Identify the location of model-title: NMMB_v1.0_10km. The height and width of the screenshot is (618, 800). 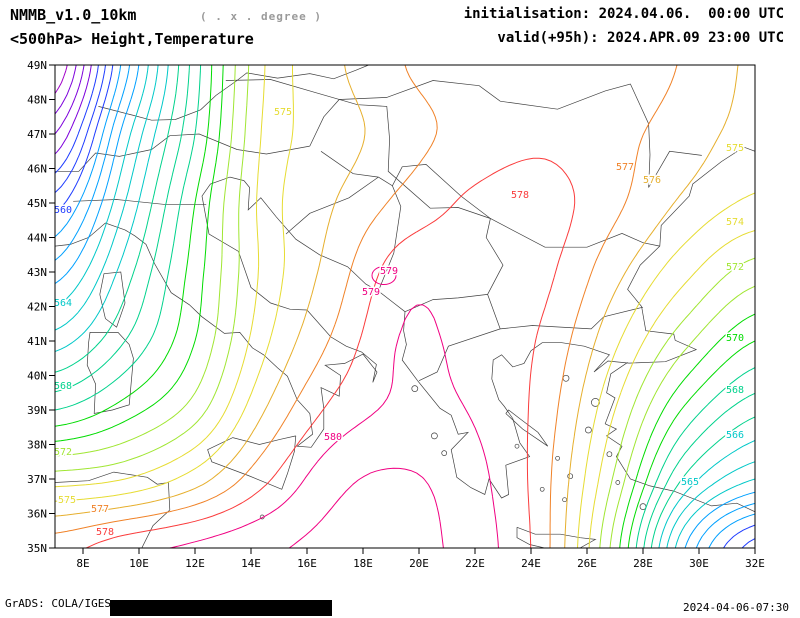
(73, 15).